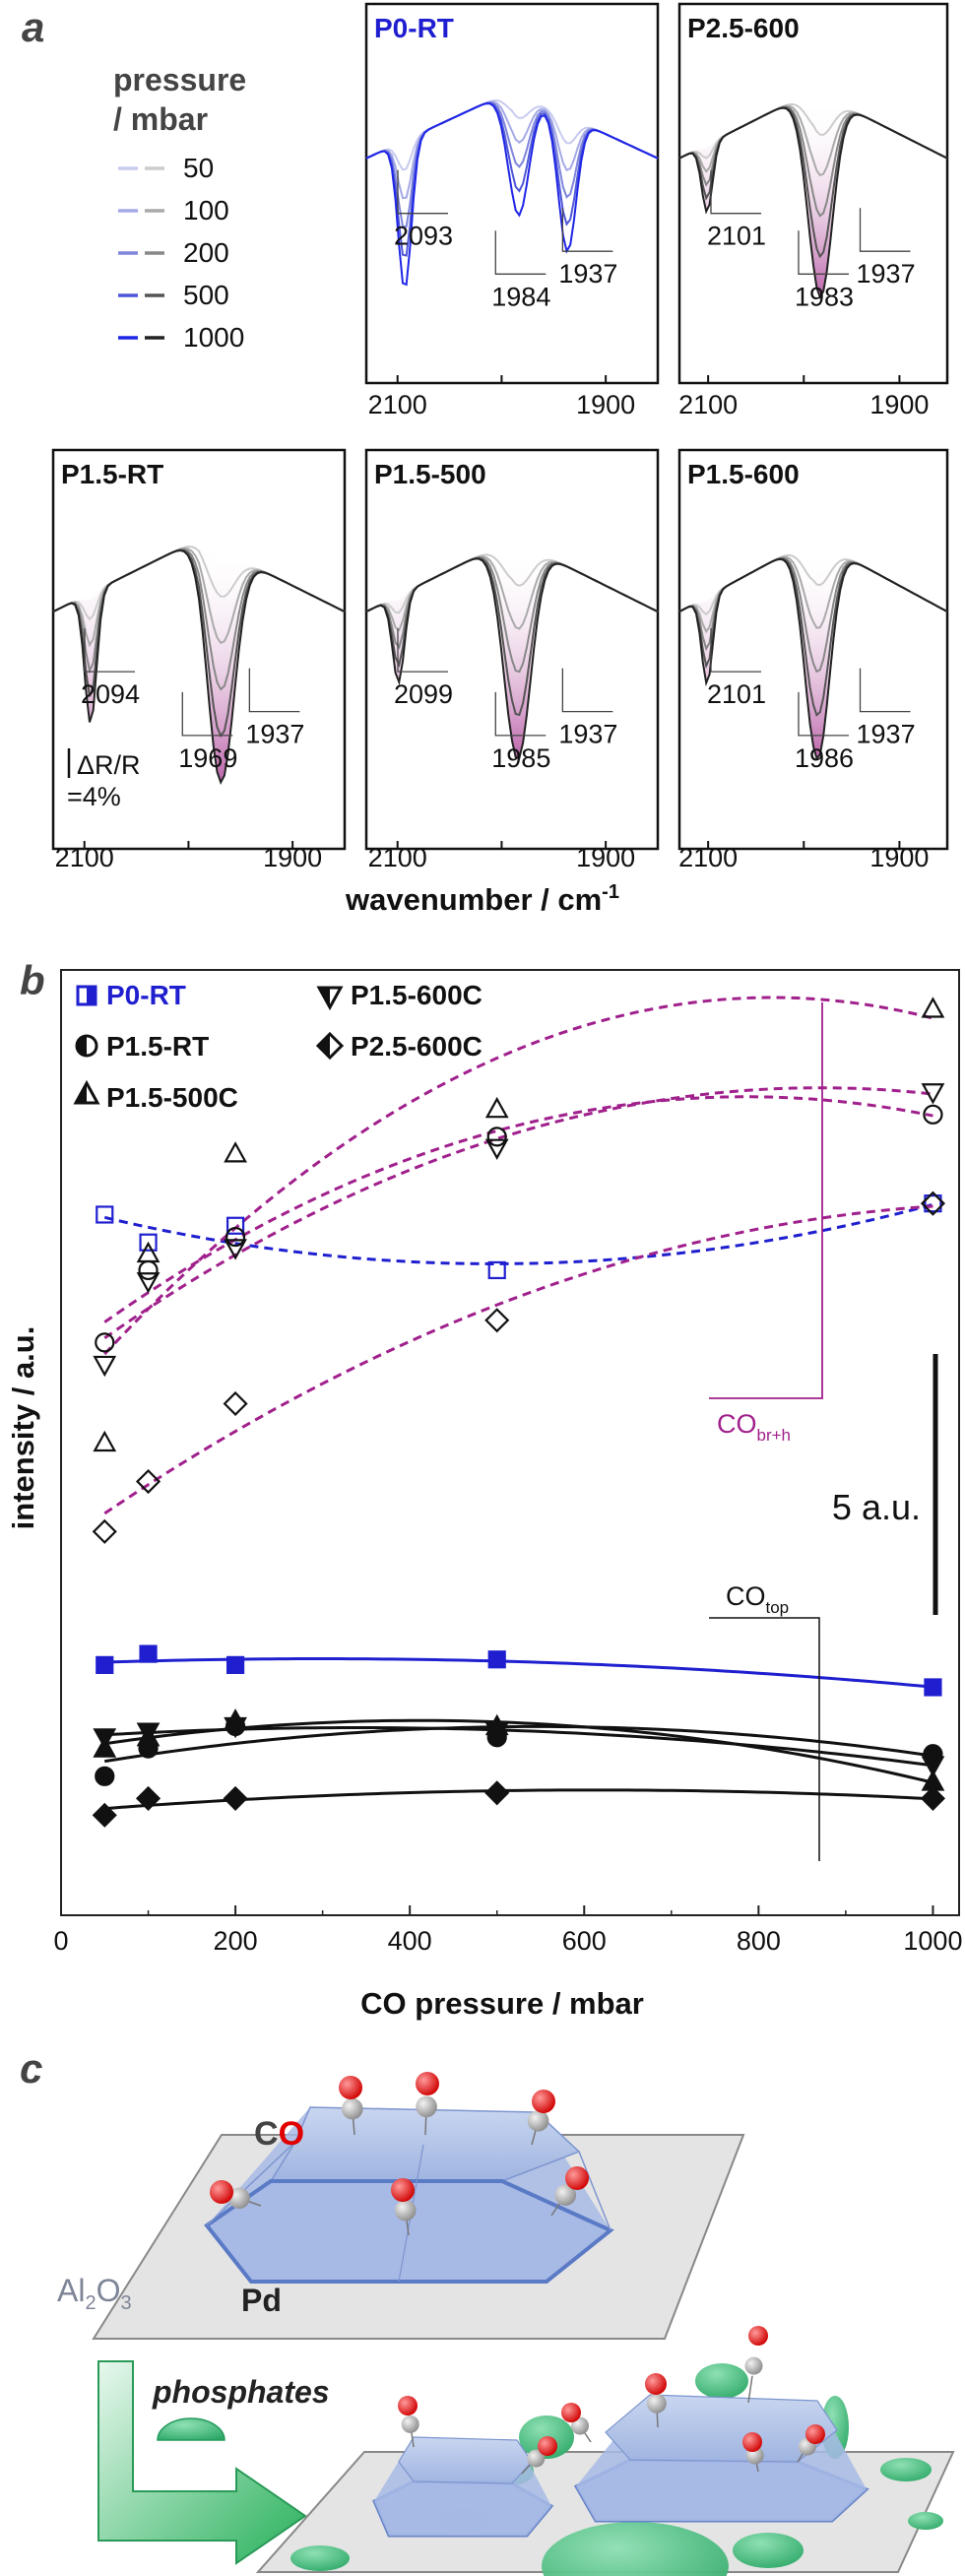 Image resolution: width=965 pixels, height=2576 pixels. What do you see at coordinates (508, 1930) in the screenshot?
I see `plot-axes: 0 200 400 600 800 1000` at bounding box center [508, 1930].